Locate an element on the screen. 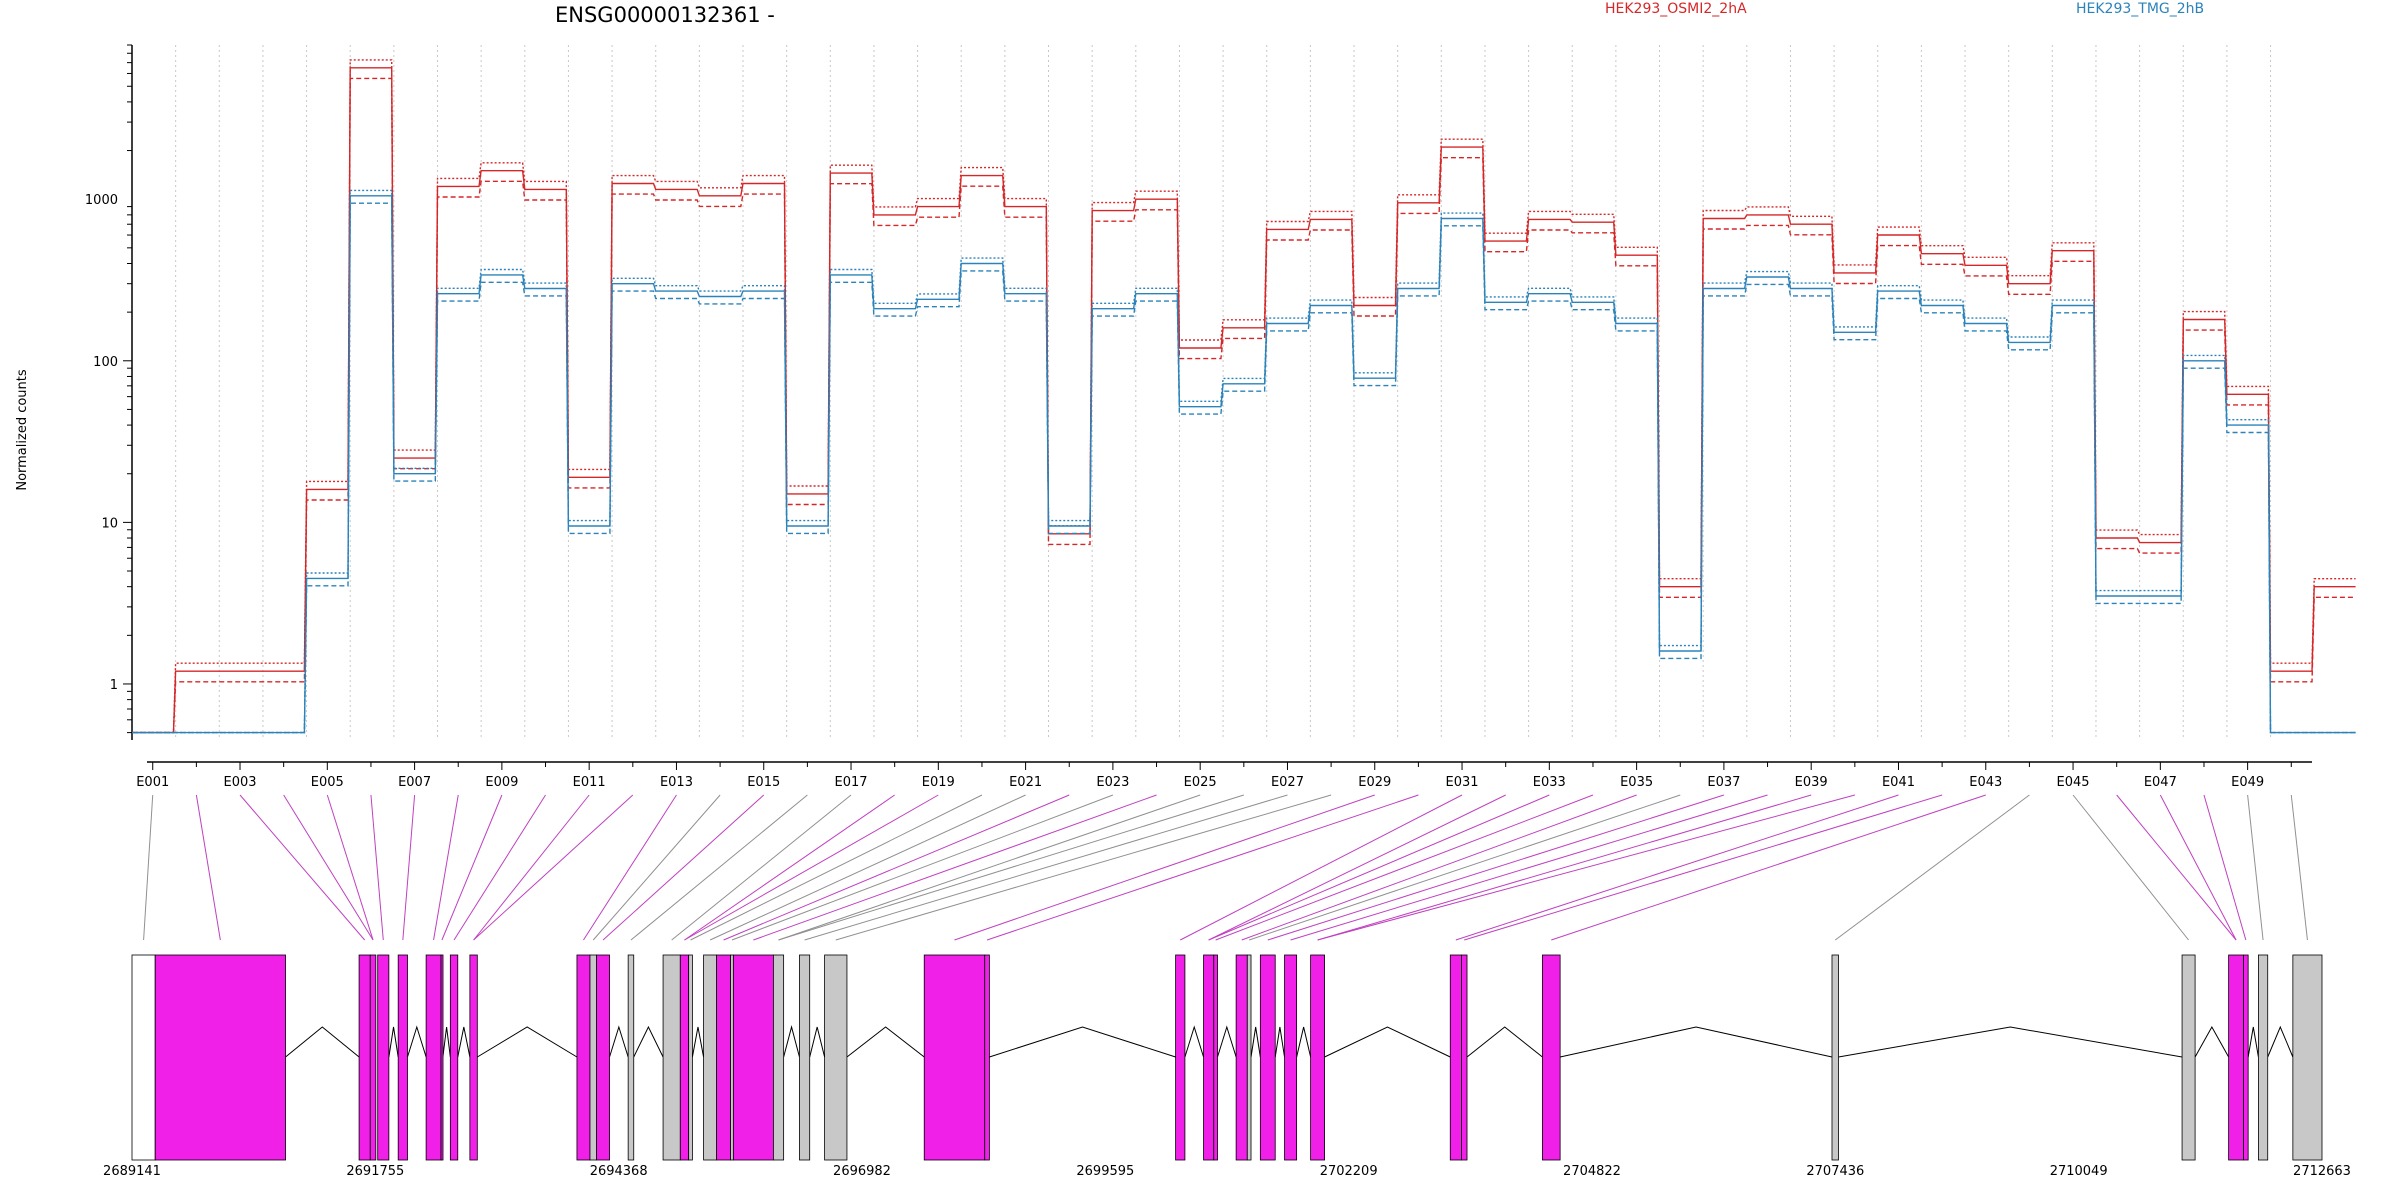  exon-label: E015 is located at coordinates (763, 782).